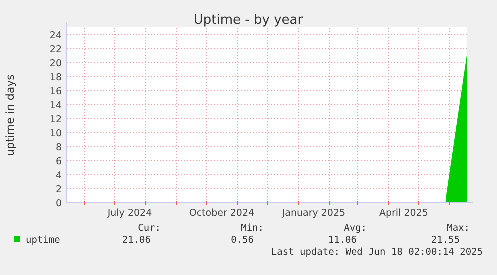 This screenshot has width=497, height=275. What do you see at coordinates (458, 228) in the screenshot?
I see `text: Max:` at bounding box center [458, 228].